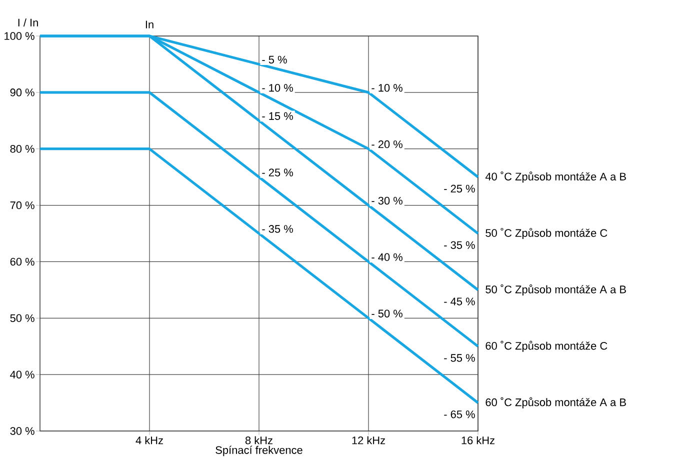  I want to click on series-label: 40 ˚C Způsob montáže A a B, so click(555, 177).